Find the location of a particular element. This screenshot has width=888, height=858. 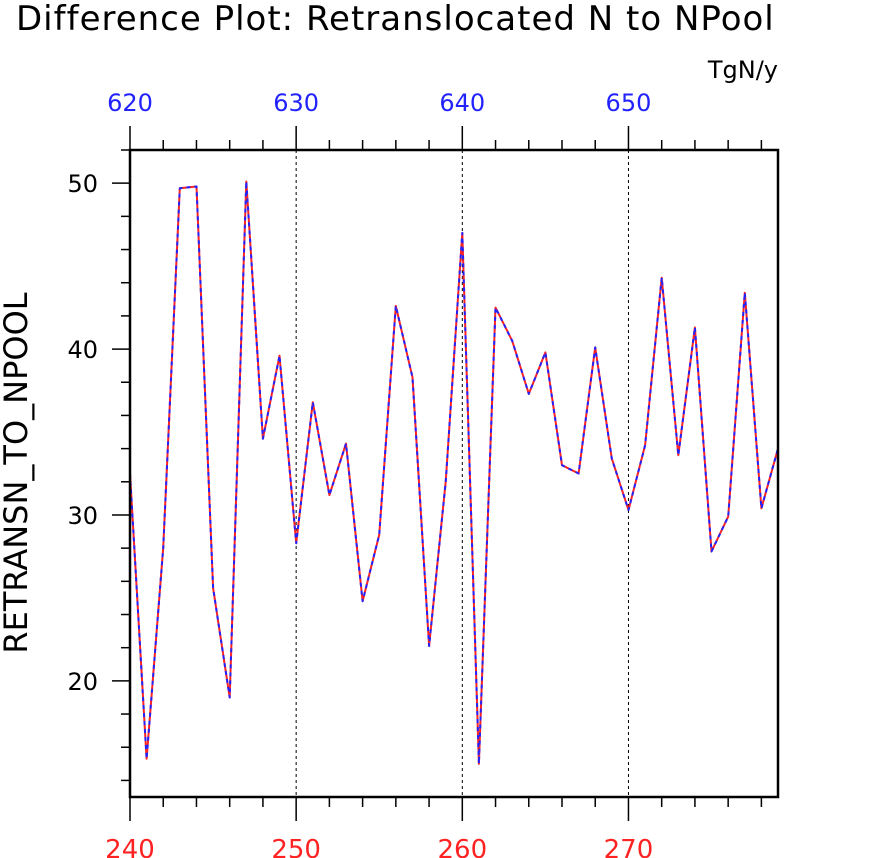

y-tick-label: 20 is located at coordinates (82, 682).